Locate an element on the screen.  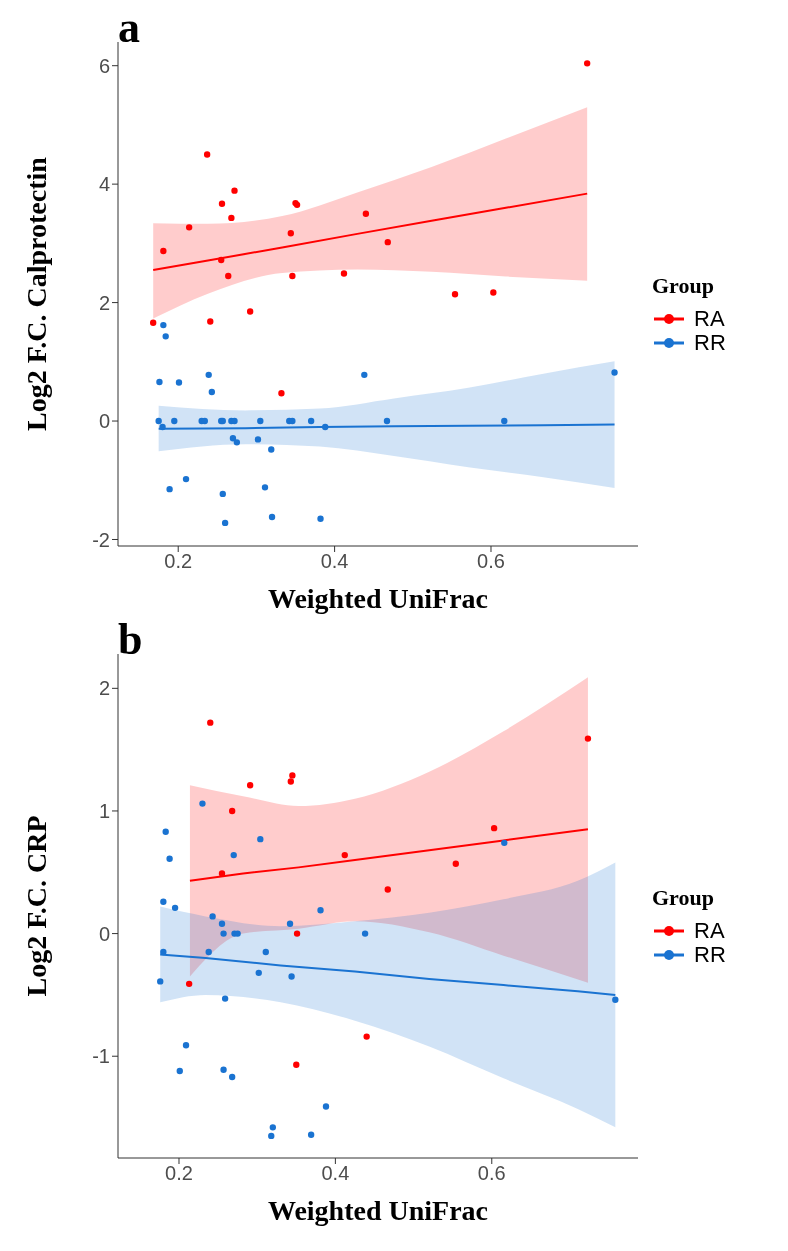
y-tick-label: 6 is located at coordinates (104, 65).